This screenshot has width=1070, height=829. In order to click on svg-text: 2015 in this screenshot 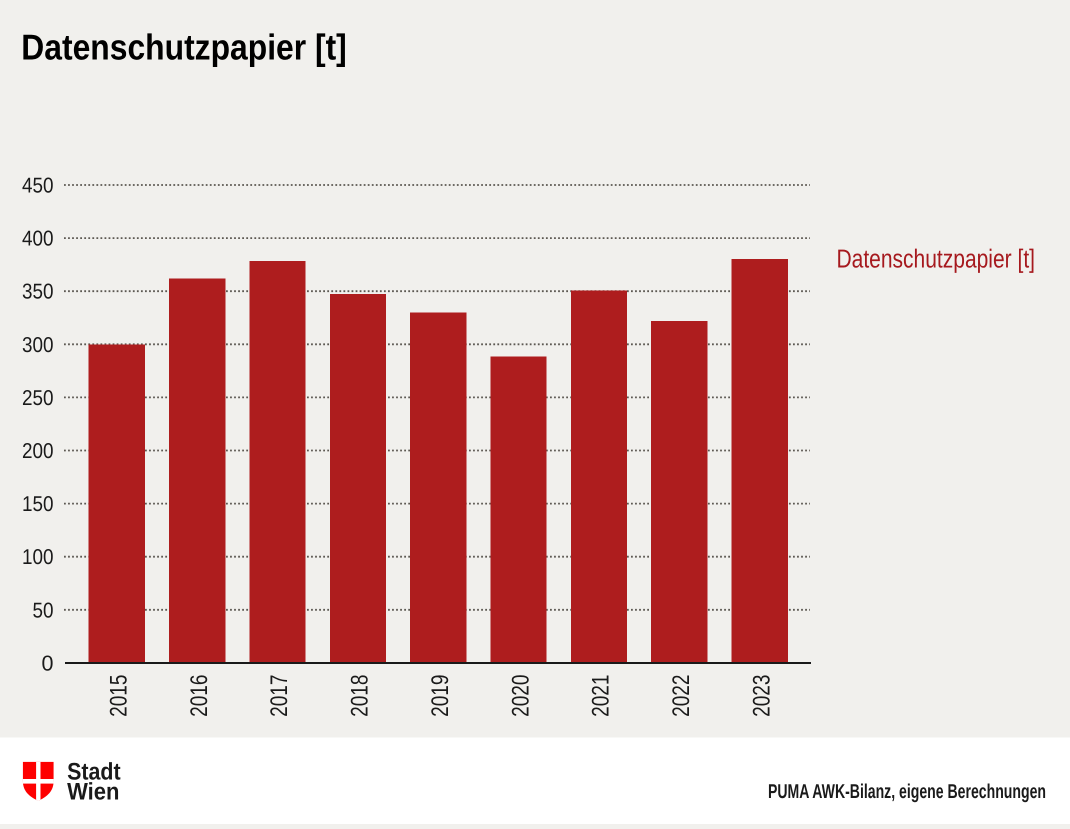, I will do `click(119, 696)`.